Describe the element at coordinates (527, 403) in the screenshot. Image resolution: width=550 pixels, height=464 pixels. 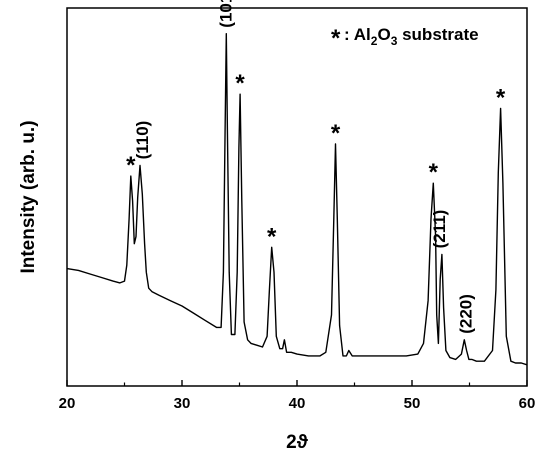
I see `x-tick-label: 60` at that location.